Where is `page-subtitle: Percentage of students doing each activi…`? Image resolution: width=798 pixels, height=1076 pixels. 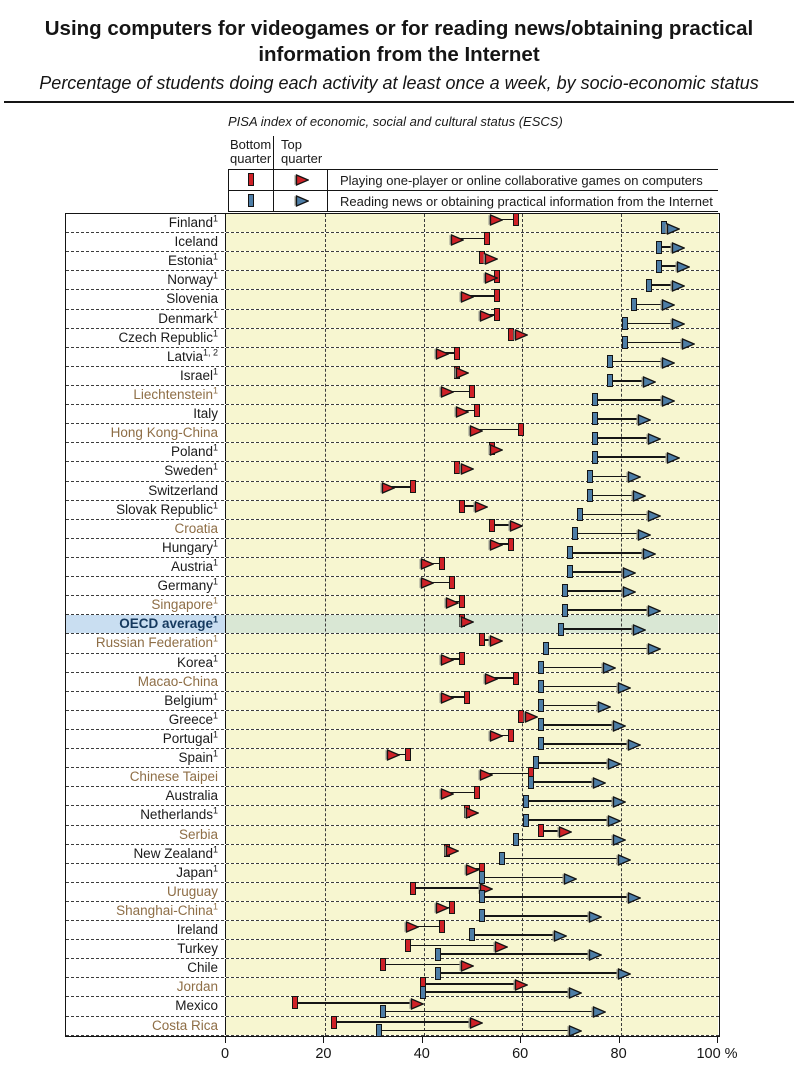 page-subtitle: Percentage of students doing each activi… is located at coordinates (399, 83).